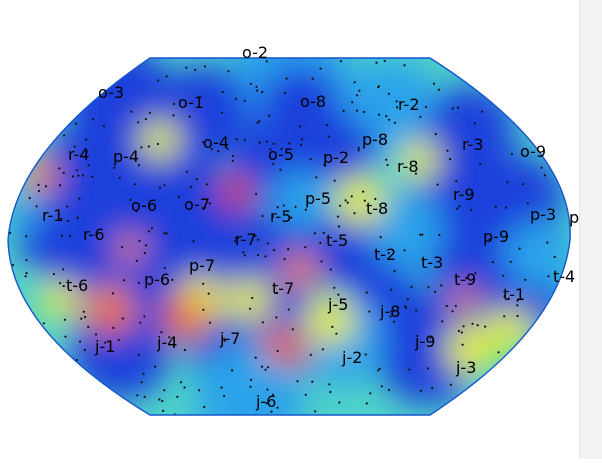 This screenshot has width=602, height=463. I want to click on region-label-o-1: o-1, so click(191, 102).